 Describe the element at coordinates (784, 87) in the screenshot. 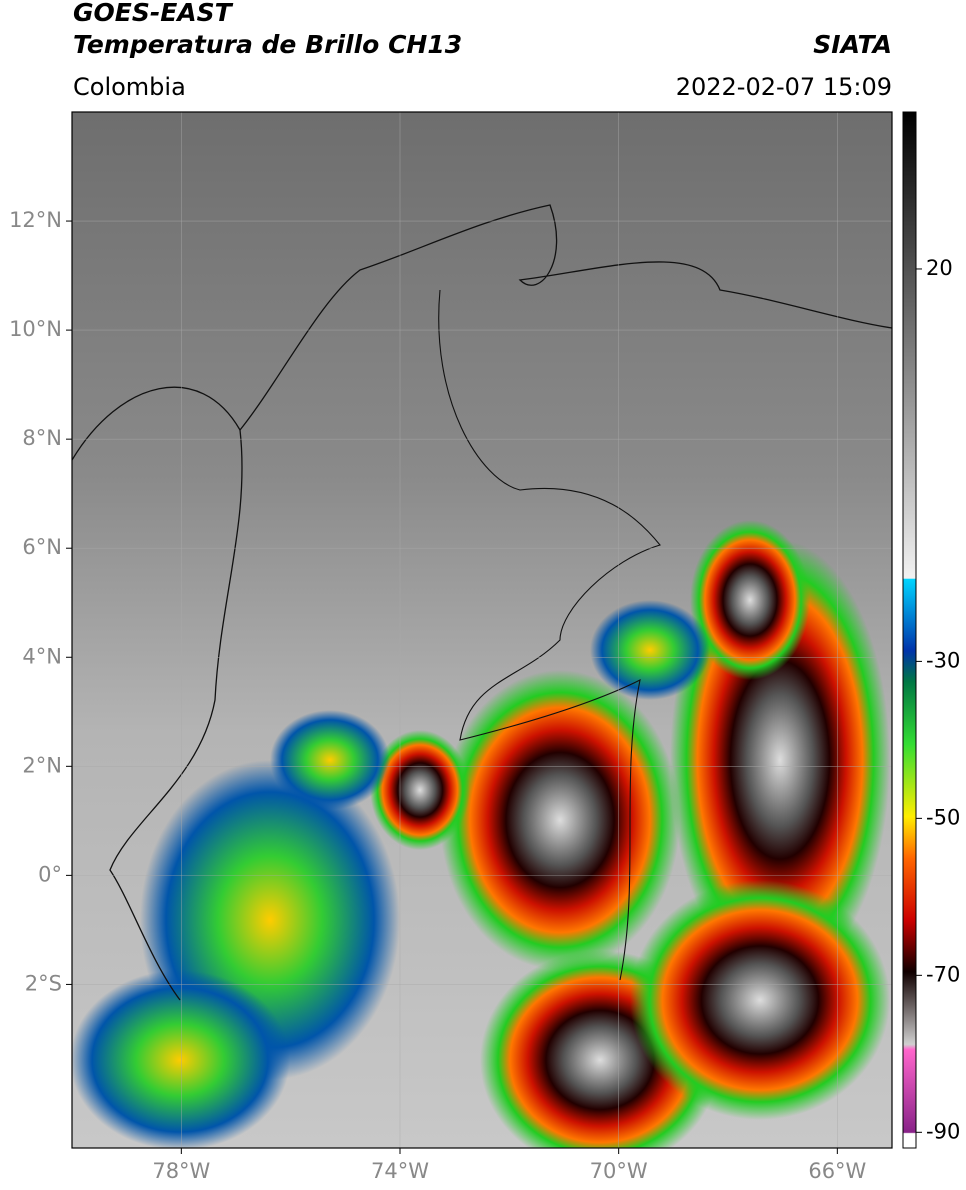

I see `datetime: 2022-02-07 15:09` at that location.